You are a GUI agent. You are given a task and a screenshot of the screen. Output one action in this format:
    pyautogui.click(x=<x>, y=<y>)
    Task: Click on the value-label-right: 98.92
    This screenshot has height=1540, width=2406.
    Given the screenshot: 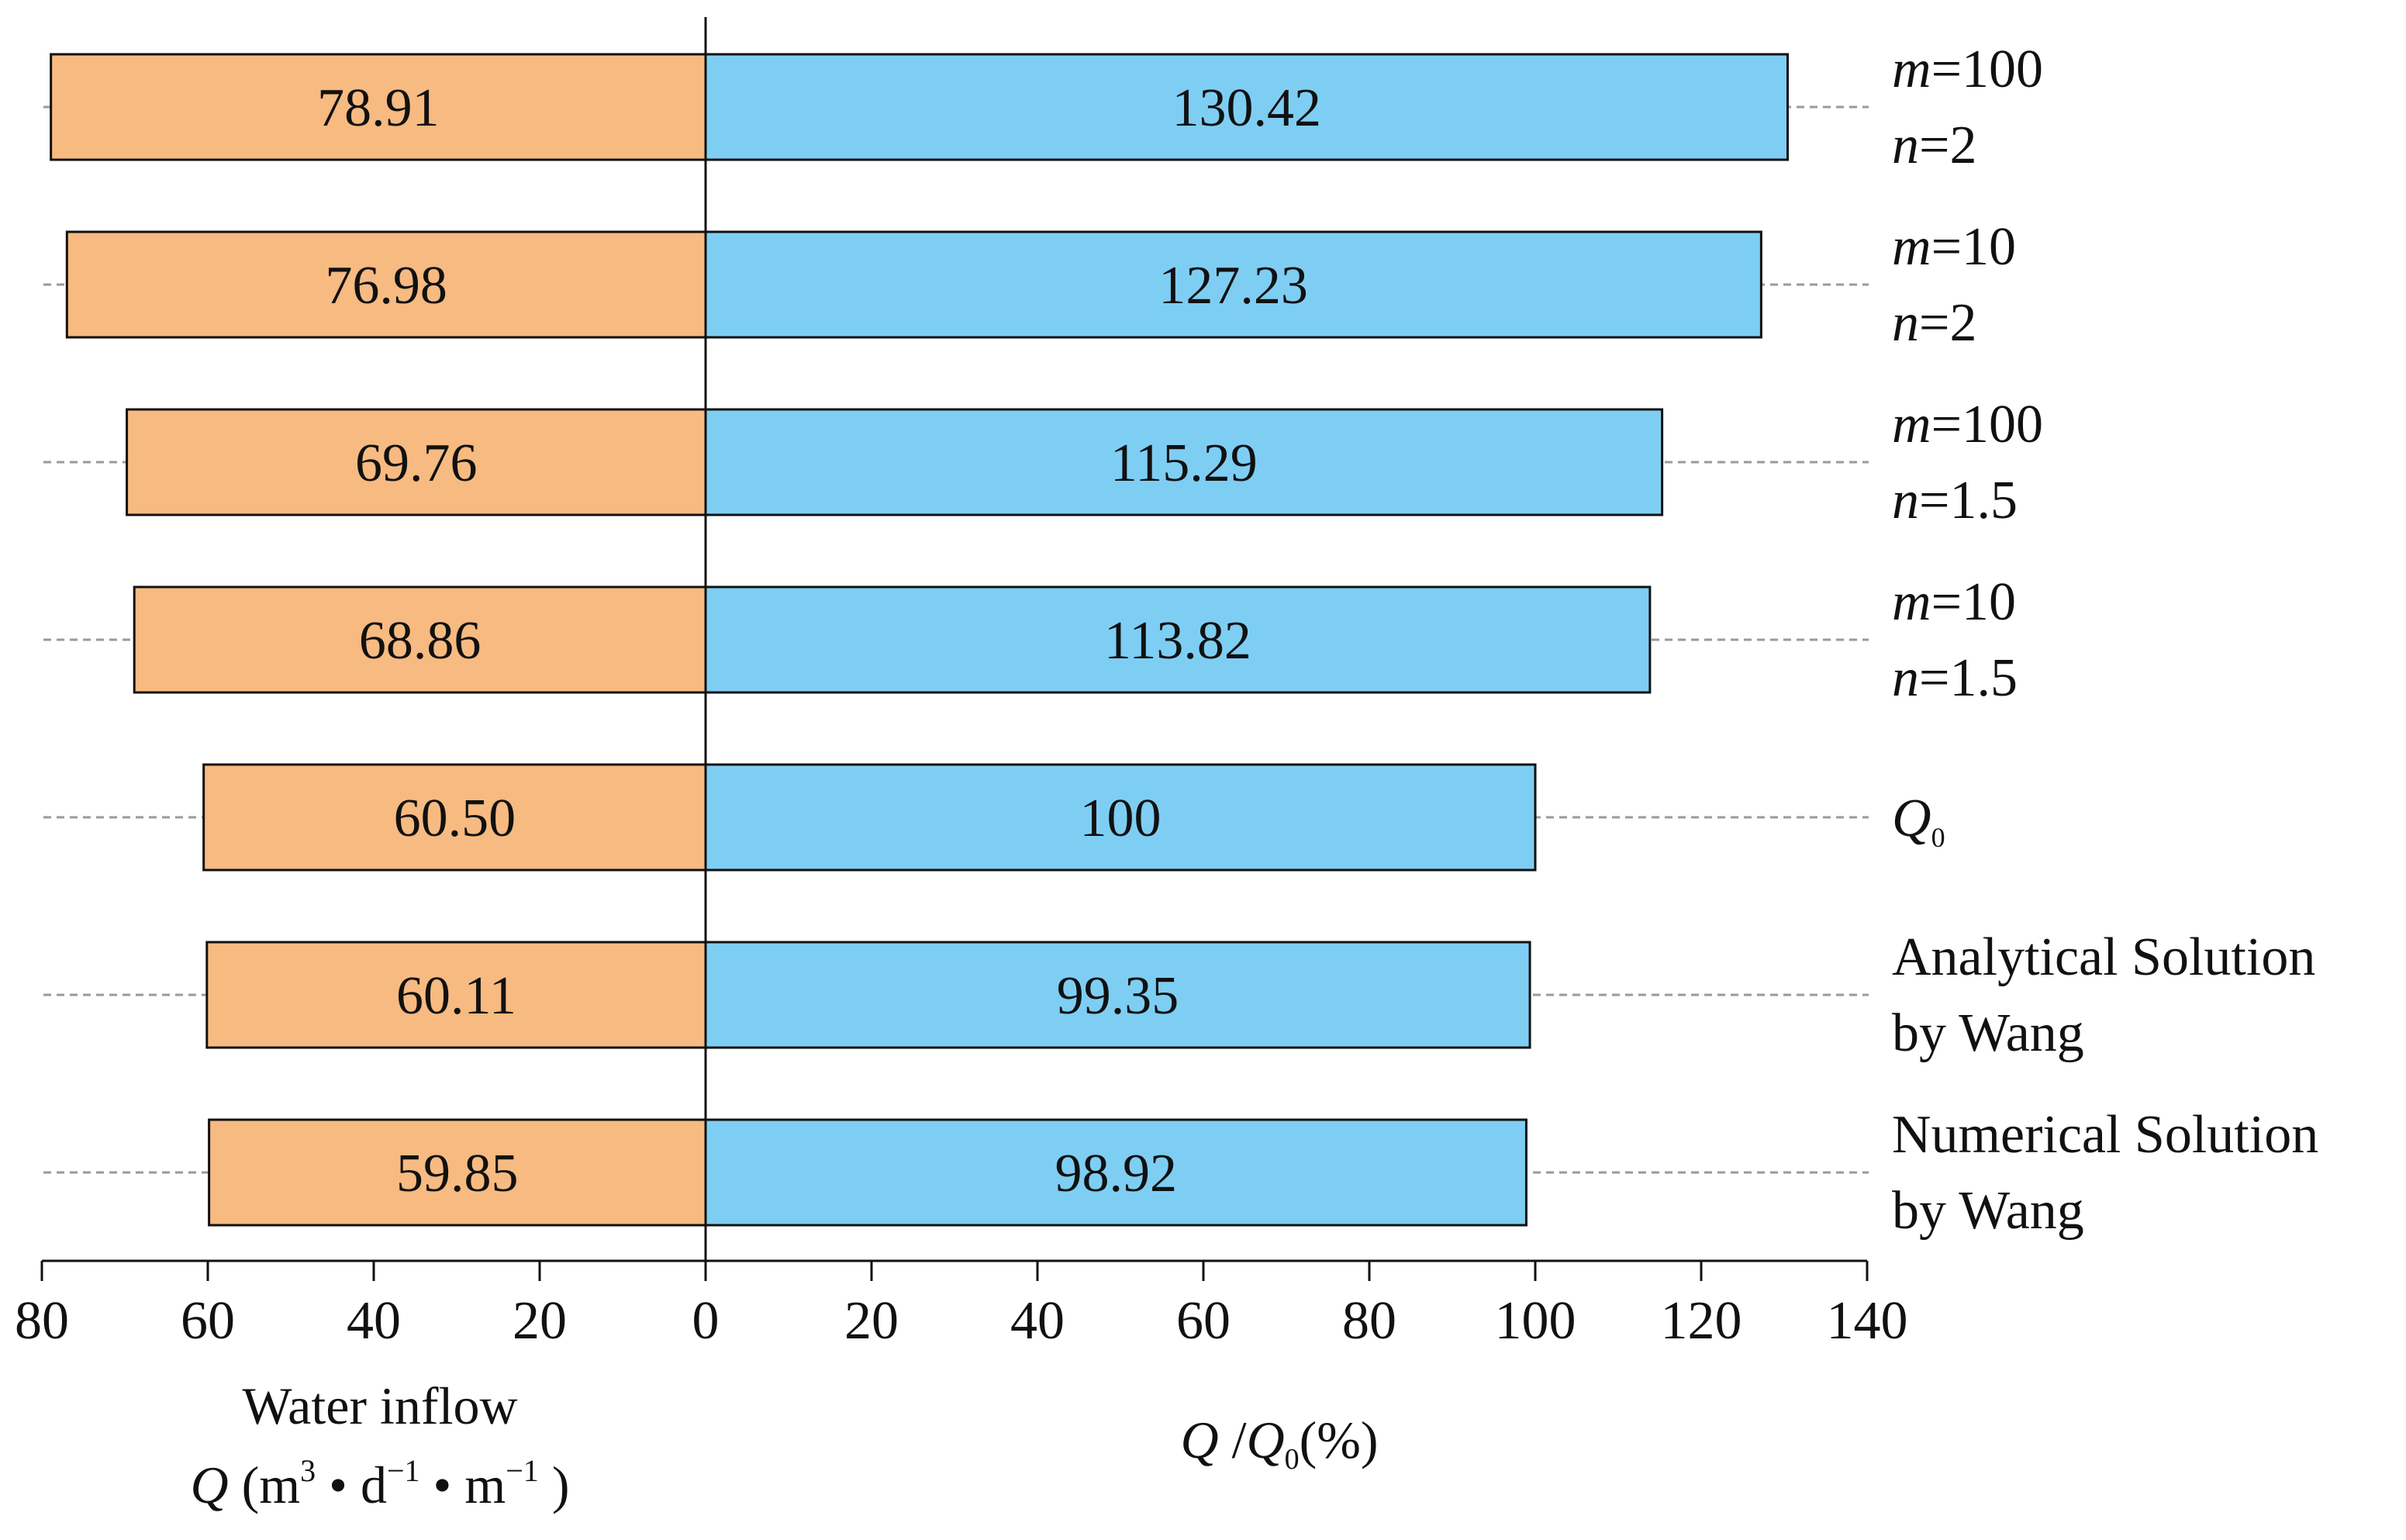 What is the action you would take?
    pyautogui.click(x=1116, y=1173)
    